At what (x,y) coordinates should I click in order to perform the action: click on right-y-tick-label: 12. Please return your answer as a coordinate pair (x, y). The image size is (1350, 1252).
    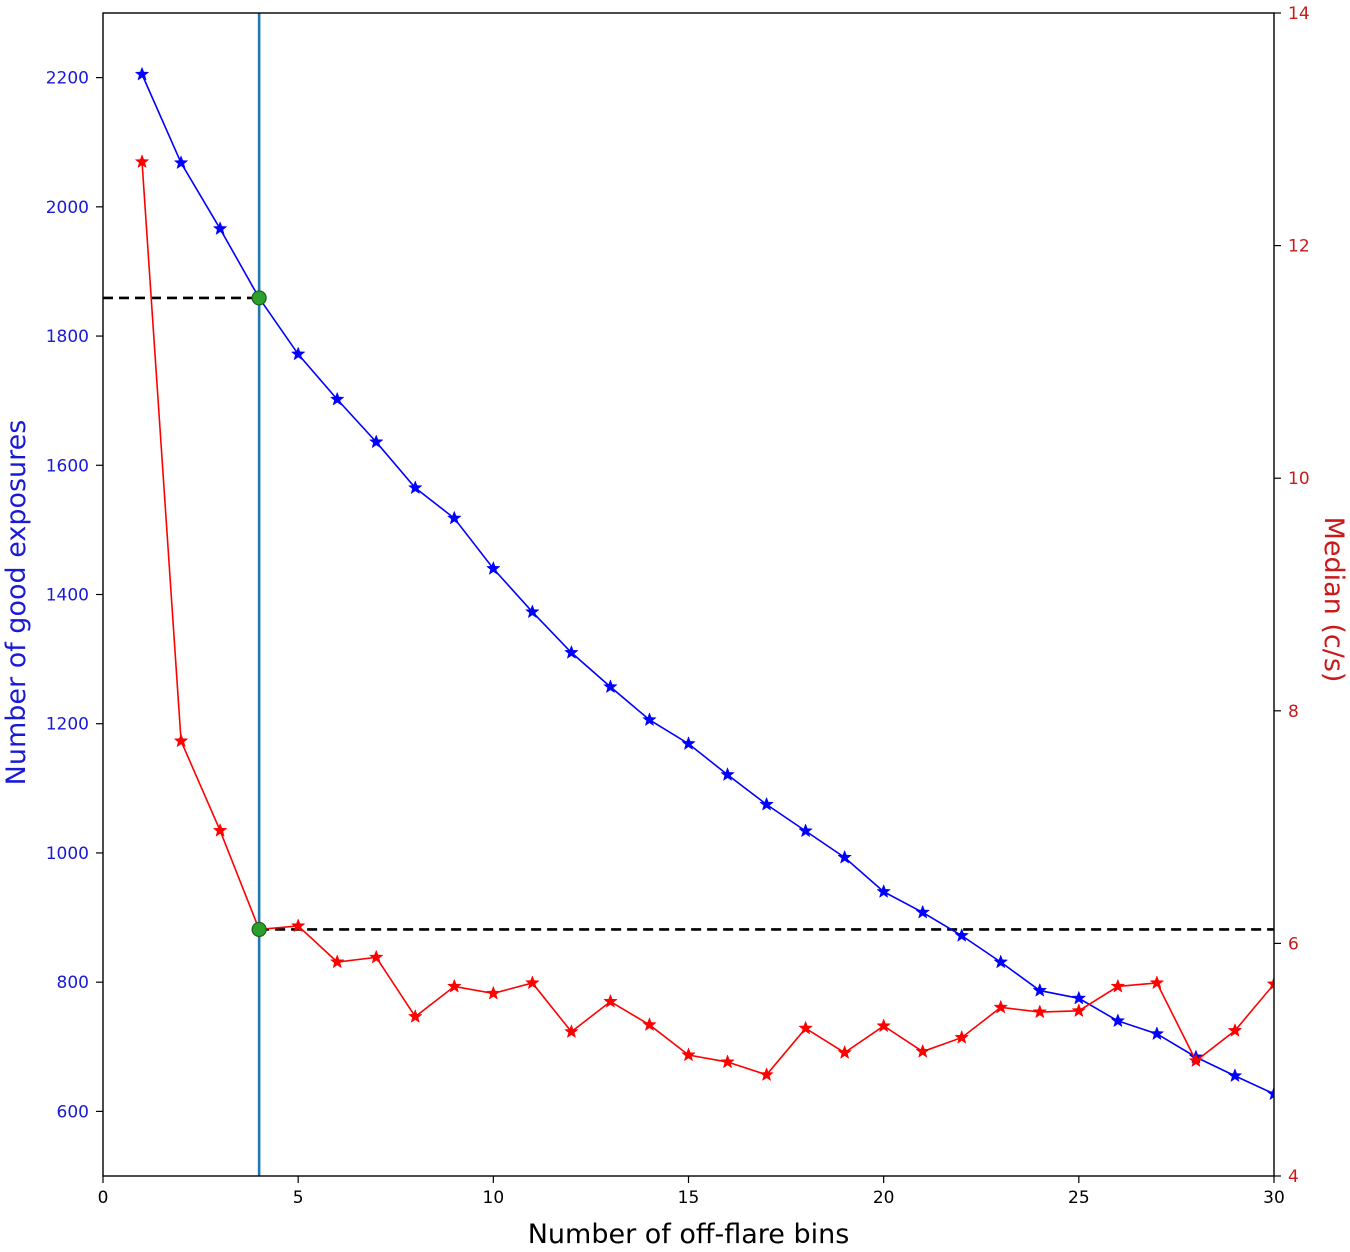
    Looking at the image, I should click on (1299, 247).